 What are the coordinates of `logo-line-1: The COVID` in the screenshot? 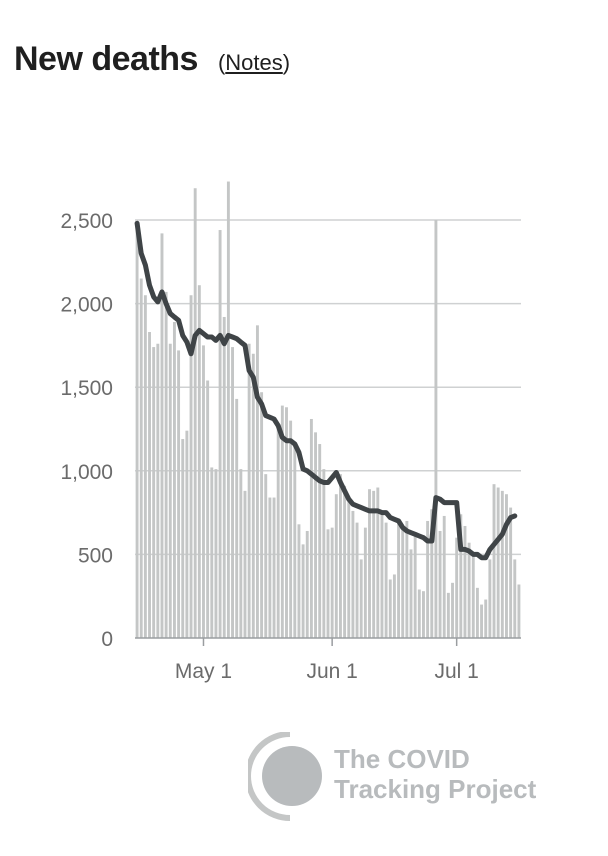 It's located at (402, 759).